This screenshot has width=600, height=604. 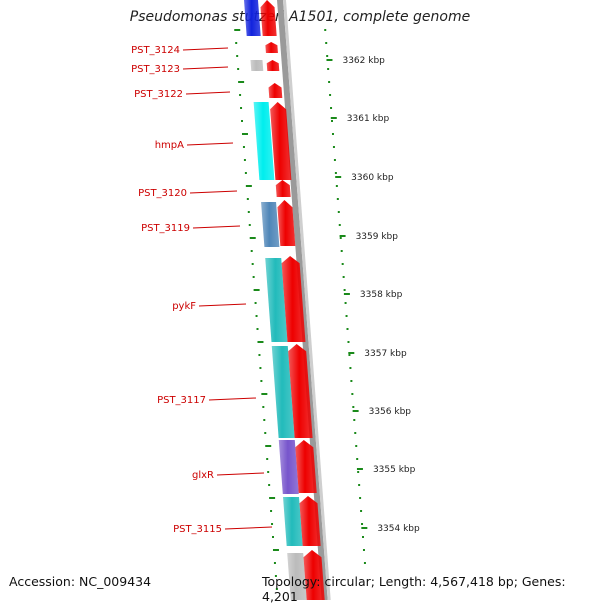 I want to click on gene-label: PST_3123, so click(x=155, y=69).